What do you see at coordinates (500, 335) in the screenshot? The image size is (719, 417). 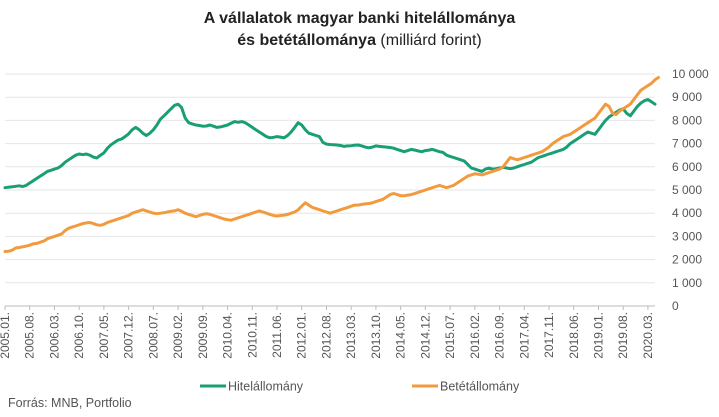 I see `x-tick-label: 2016.09.` at bounding box center [500, 335].